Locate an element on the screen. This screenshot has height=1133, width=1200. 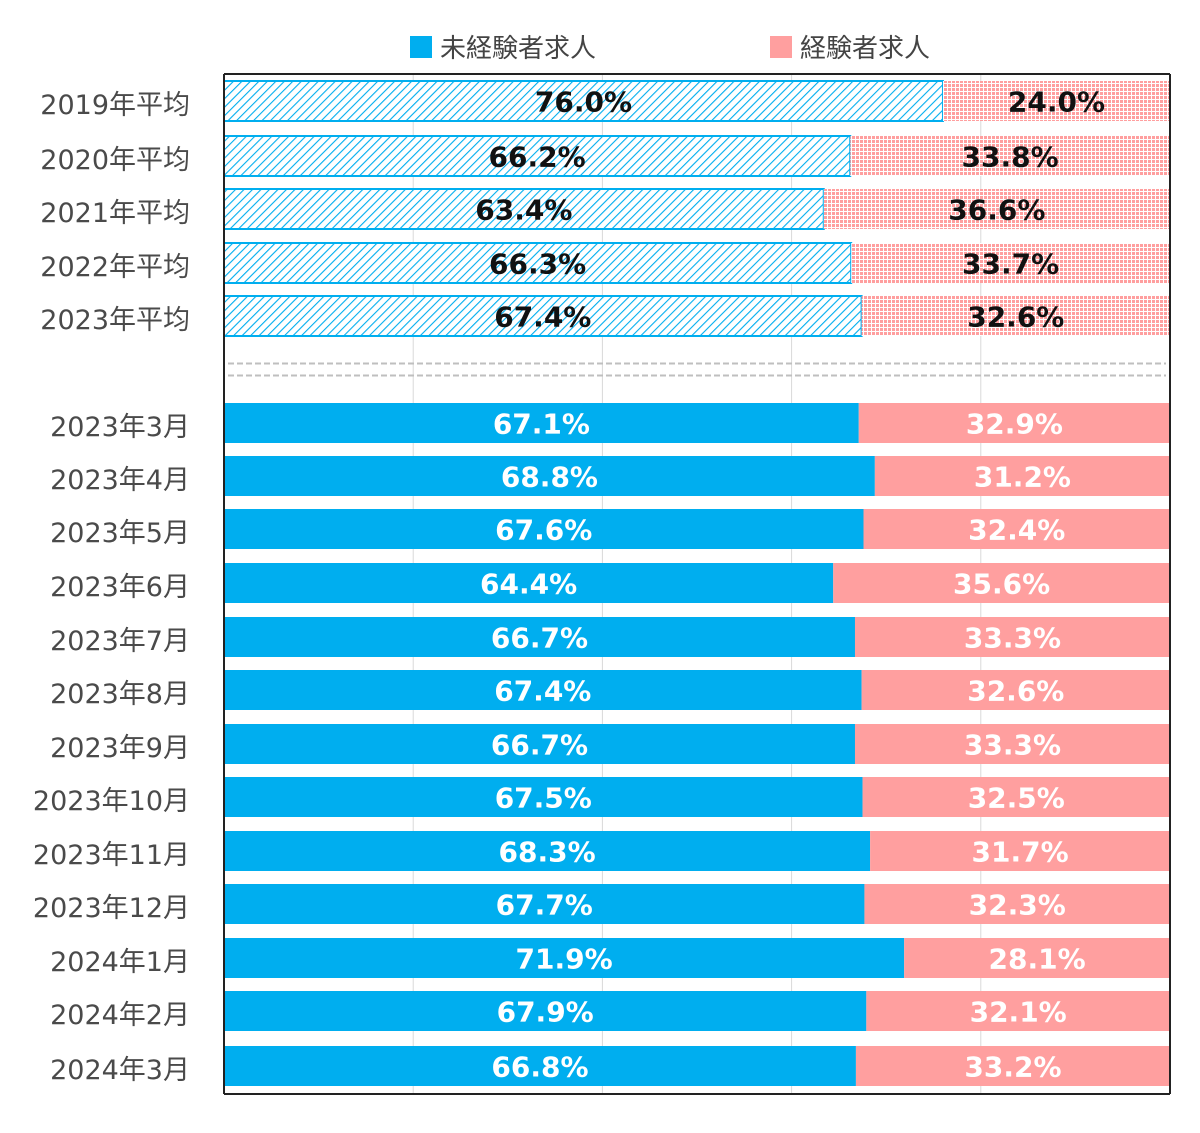
data-label-experienced: 36.6% is located at coordinates (996, 210).